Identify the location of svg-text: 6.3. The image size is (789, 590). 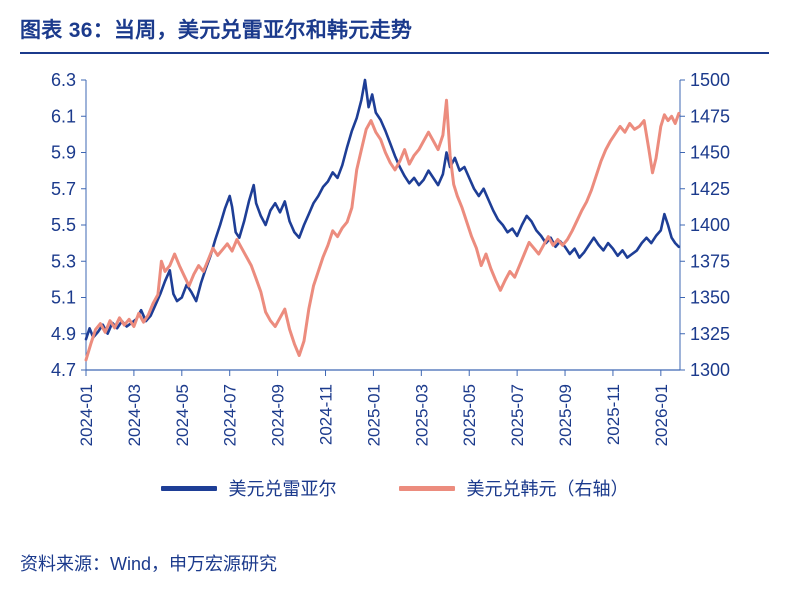
(63, 80).